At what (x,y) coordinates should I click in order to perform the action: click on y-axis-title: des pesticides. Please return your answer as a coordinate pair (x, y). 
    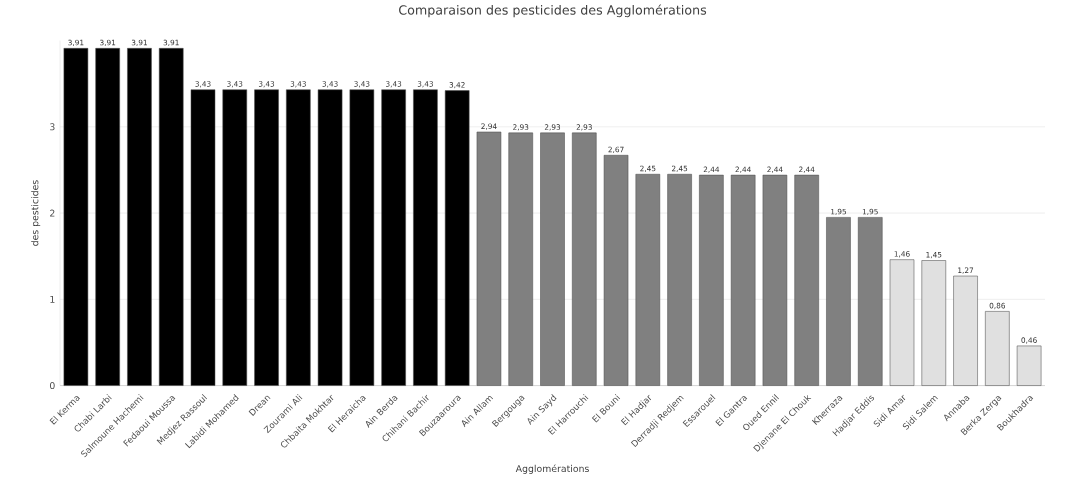
    Looking at the image, I should click on (36, 213).